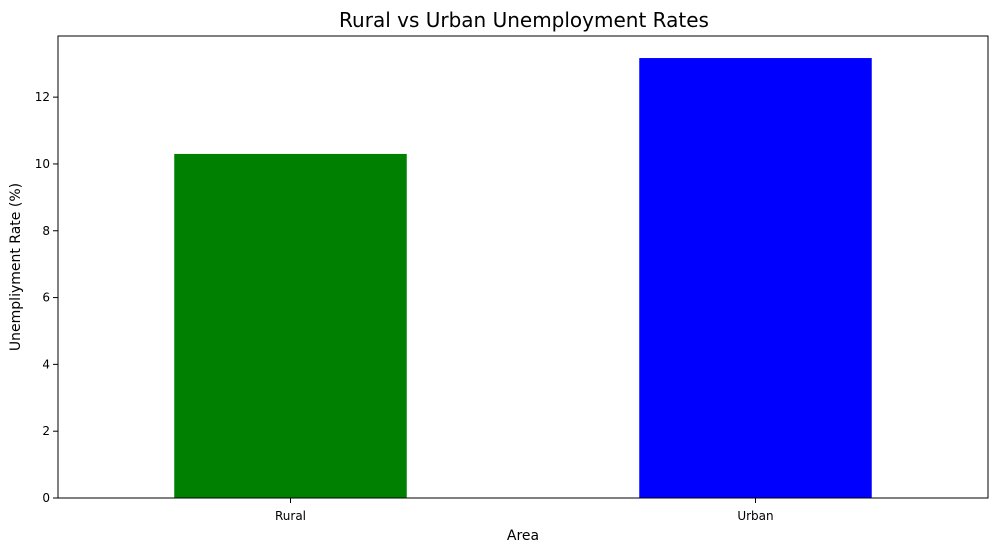  Describe the element at coordinates (755, 516) in the screenshot. I see `x-tick-label: Urban` at that location.